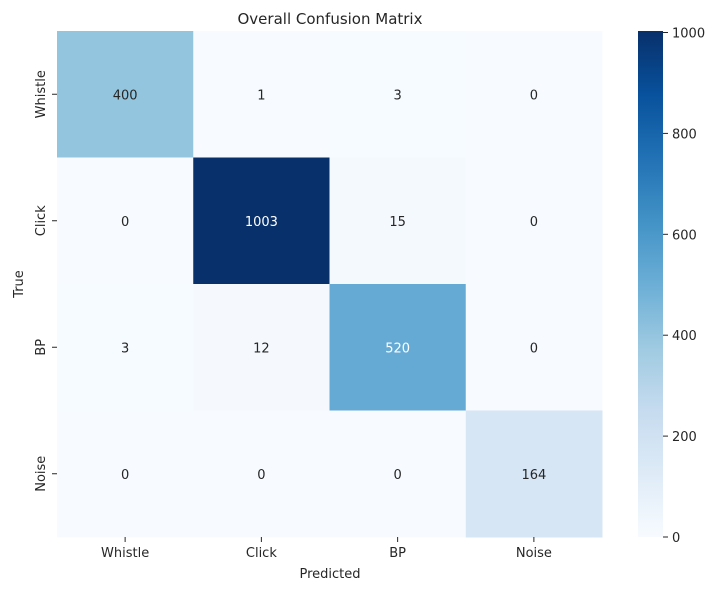 The width and height of the screenshot is (725, 595). I want to click on cell-value-label: 15, so click(397, 222).